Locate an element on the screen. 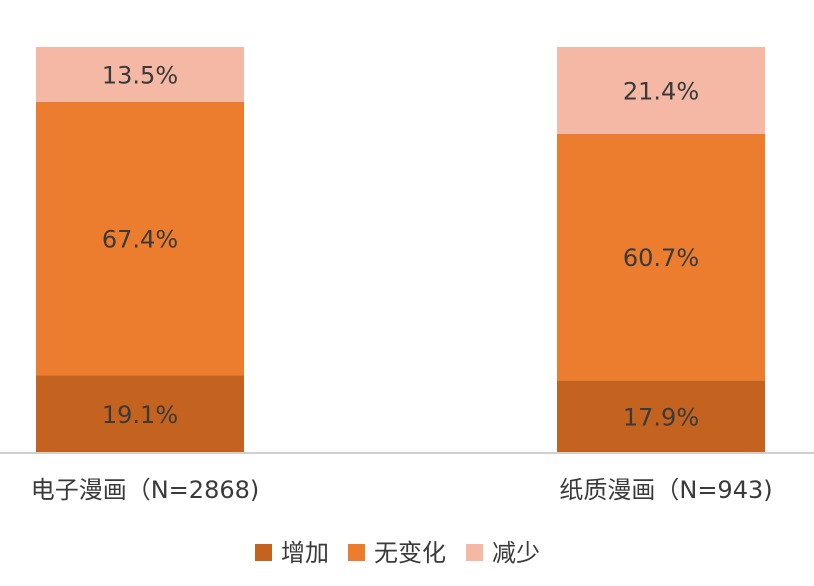 The image size is (814, 586). legend-label: 减少 is located at coordinates (516, 553).